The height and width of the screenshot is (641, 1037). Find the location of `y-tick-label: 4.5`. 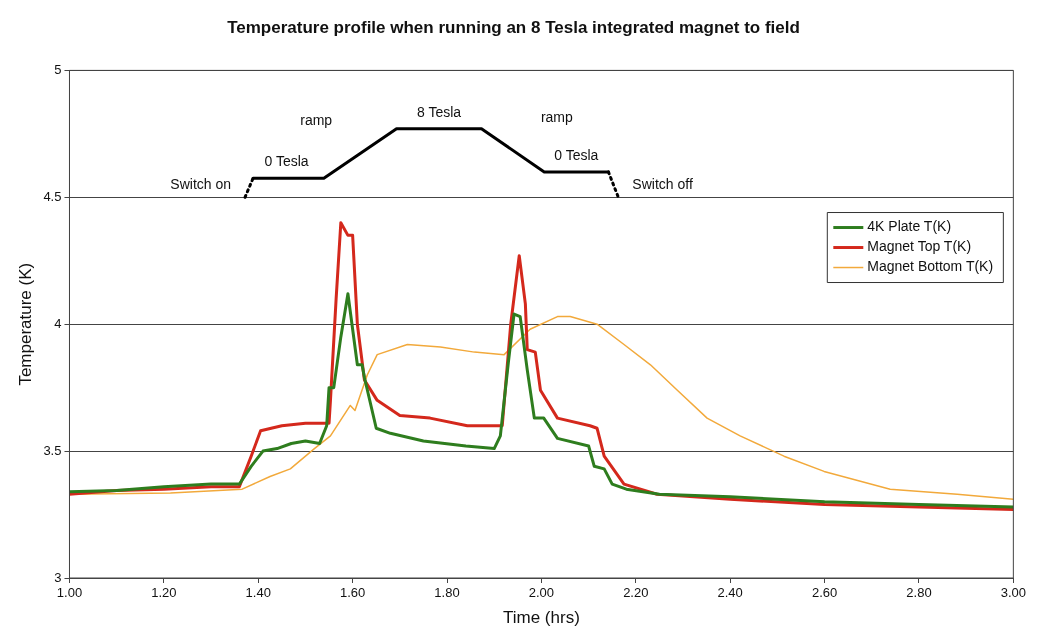

y-tick-label: 4.5 is located at coordinates (52, 196).